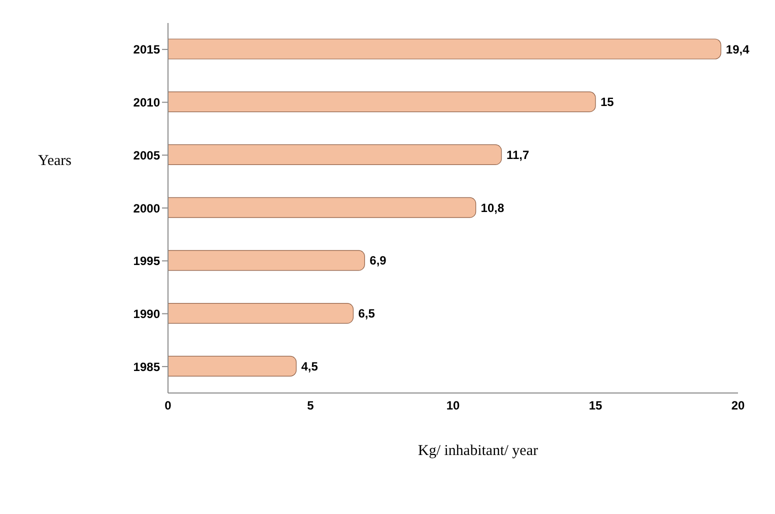  I want to click on y-tick-label: 2005, so click(146, 155).